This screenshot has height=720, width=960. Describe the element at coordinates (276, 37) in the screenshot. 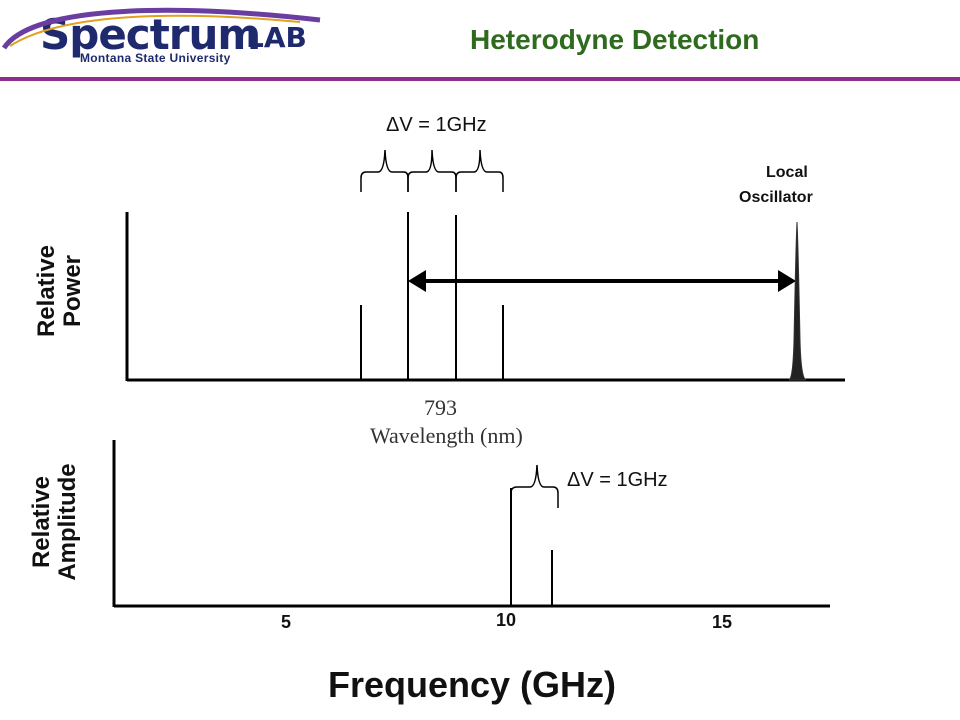

I see `logo-lab-text: LAB` at that location.